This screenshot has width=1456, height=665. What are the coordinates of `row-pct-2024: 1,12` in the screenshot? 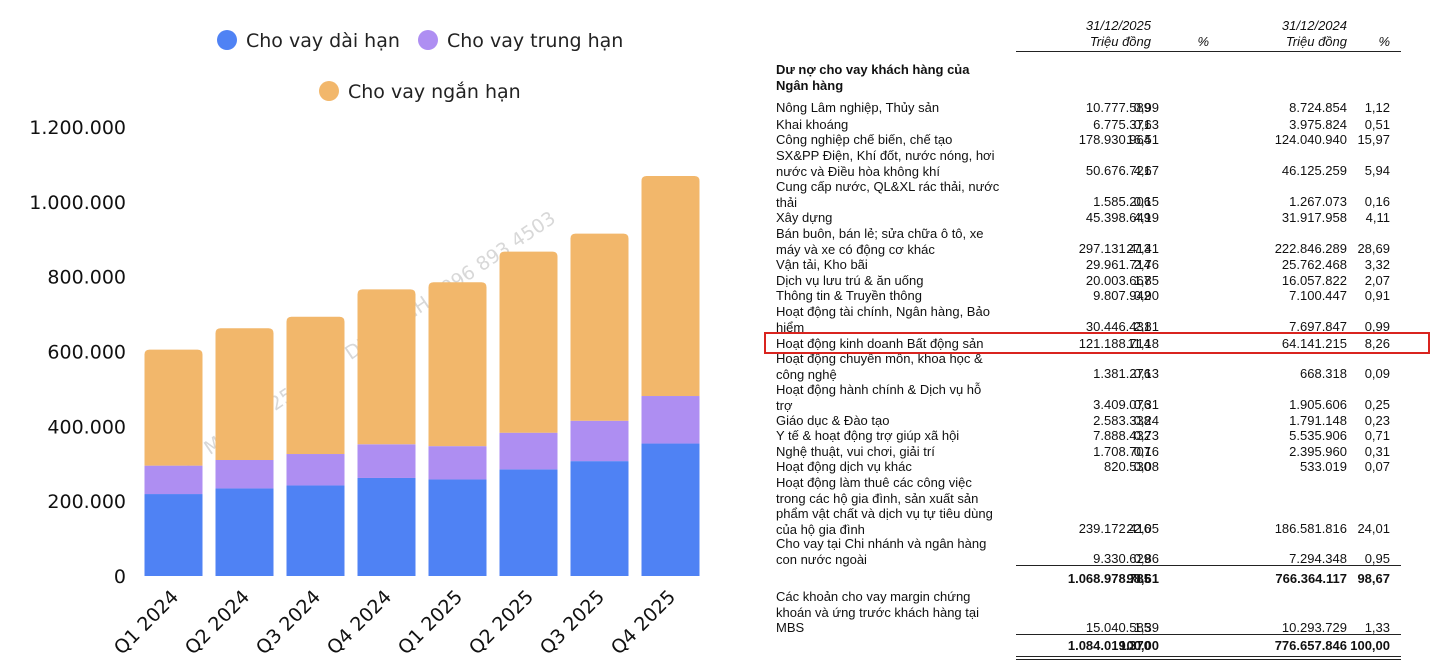 It's located at (1377, 107).